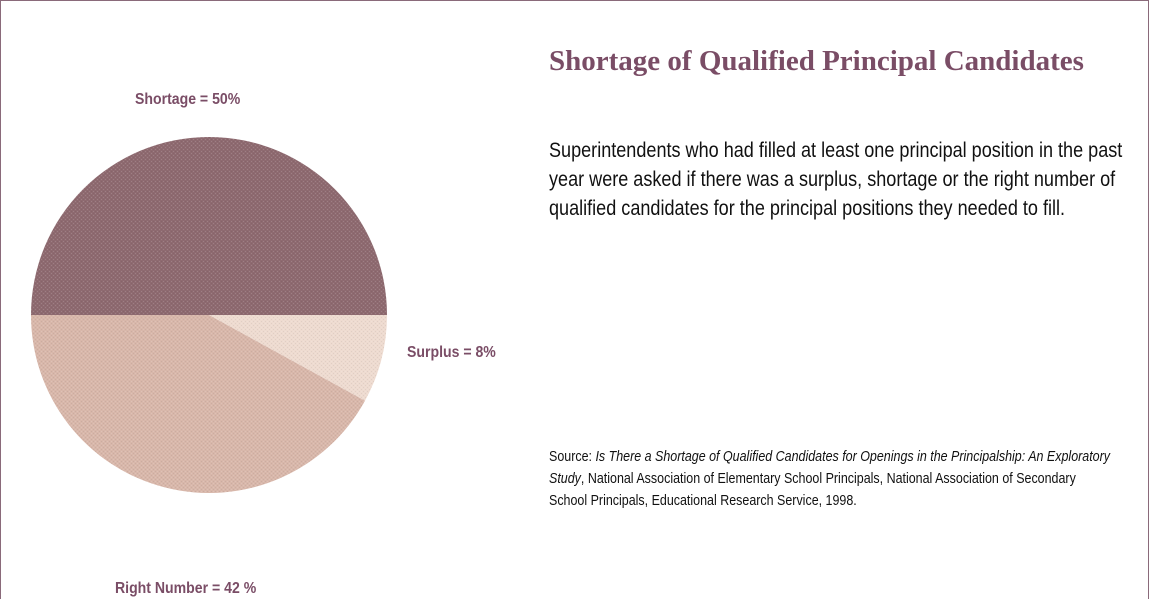 The height and width of the screenshot is (599, 1150). I want to click on slice-label-surplus: Surplus = 8%, so click(451, 352).